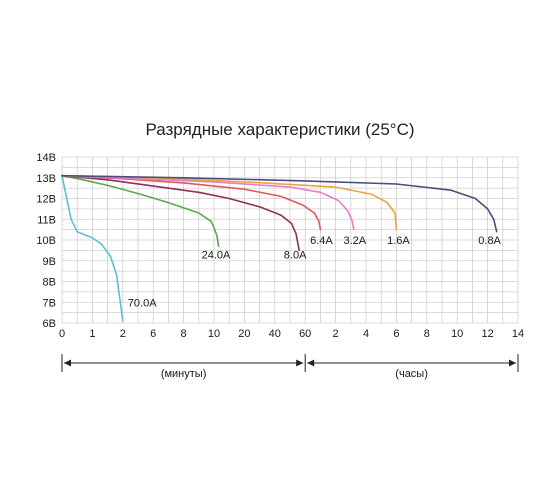 The width and height of the screenshot is (560, 504). What do you see at coordinates (184, 374) in the screenshot?
I see `period-label-minutes: (минуты)` at bounding box center [184, 374].